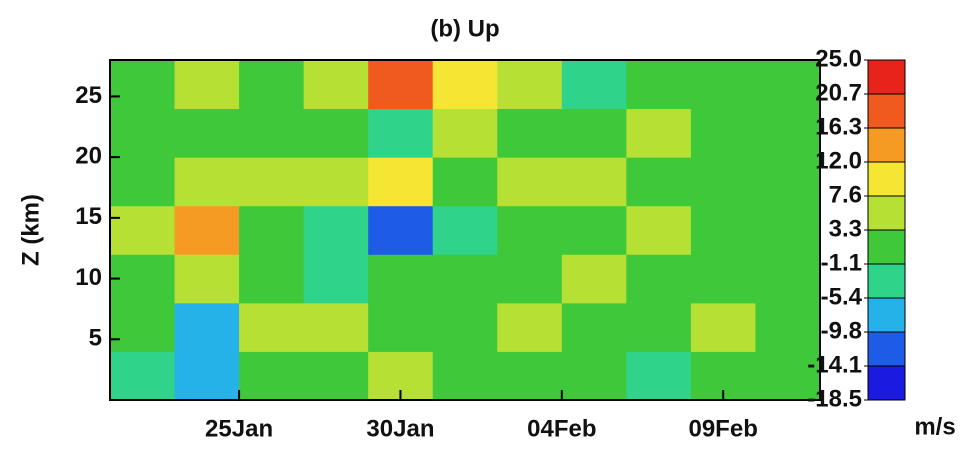 The image size is (971, 453). I want to click on x-tick-label: 09Feb, so click(722, 428).